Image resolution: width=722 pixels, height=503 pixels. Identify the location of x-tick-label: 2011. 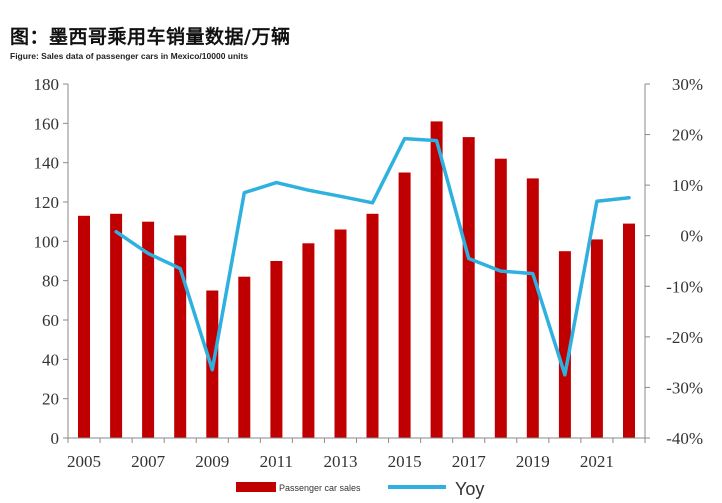
(276, 461).